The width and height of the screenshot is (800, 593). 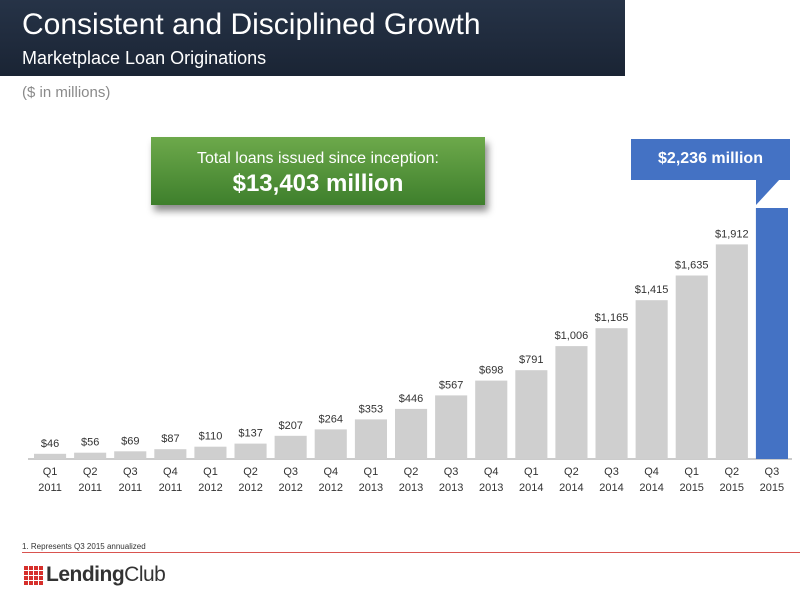 I want to click on data-label: $353, so click(x=371, y=409).